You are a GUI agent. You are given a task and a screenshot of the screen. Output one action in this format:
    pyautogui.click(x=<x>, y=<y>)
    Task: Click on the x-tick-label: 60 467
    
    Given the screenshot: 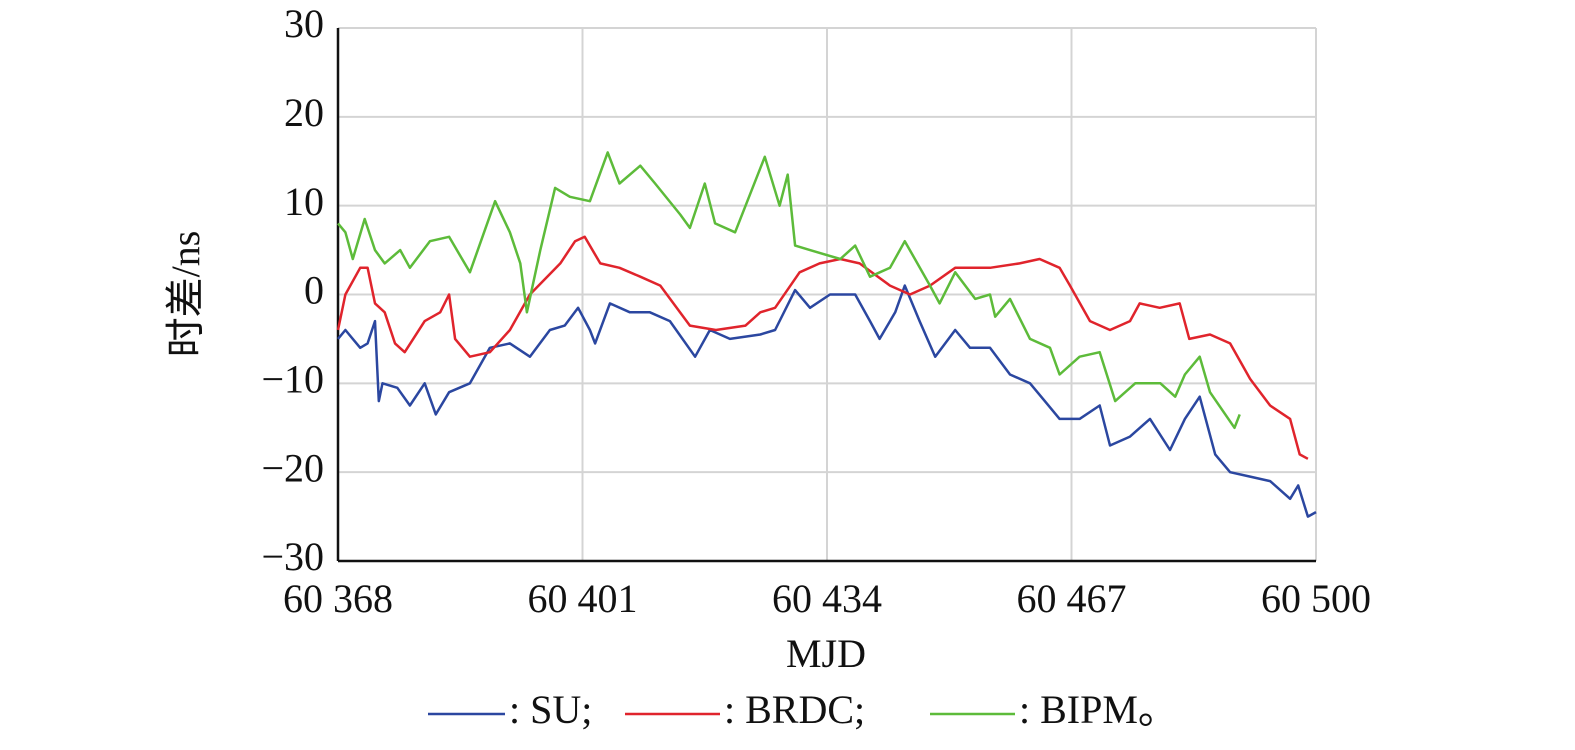 What is the action you would take?
    pyautogui.click(x=1072, y=598)
    